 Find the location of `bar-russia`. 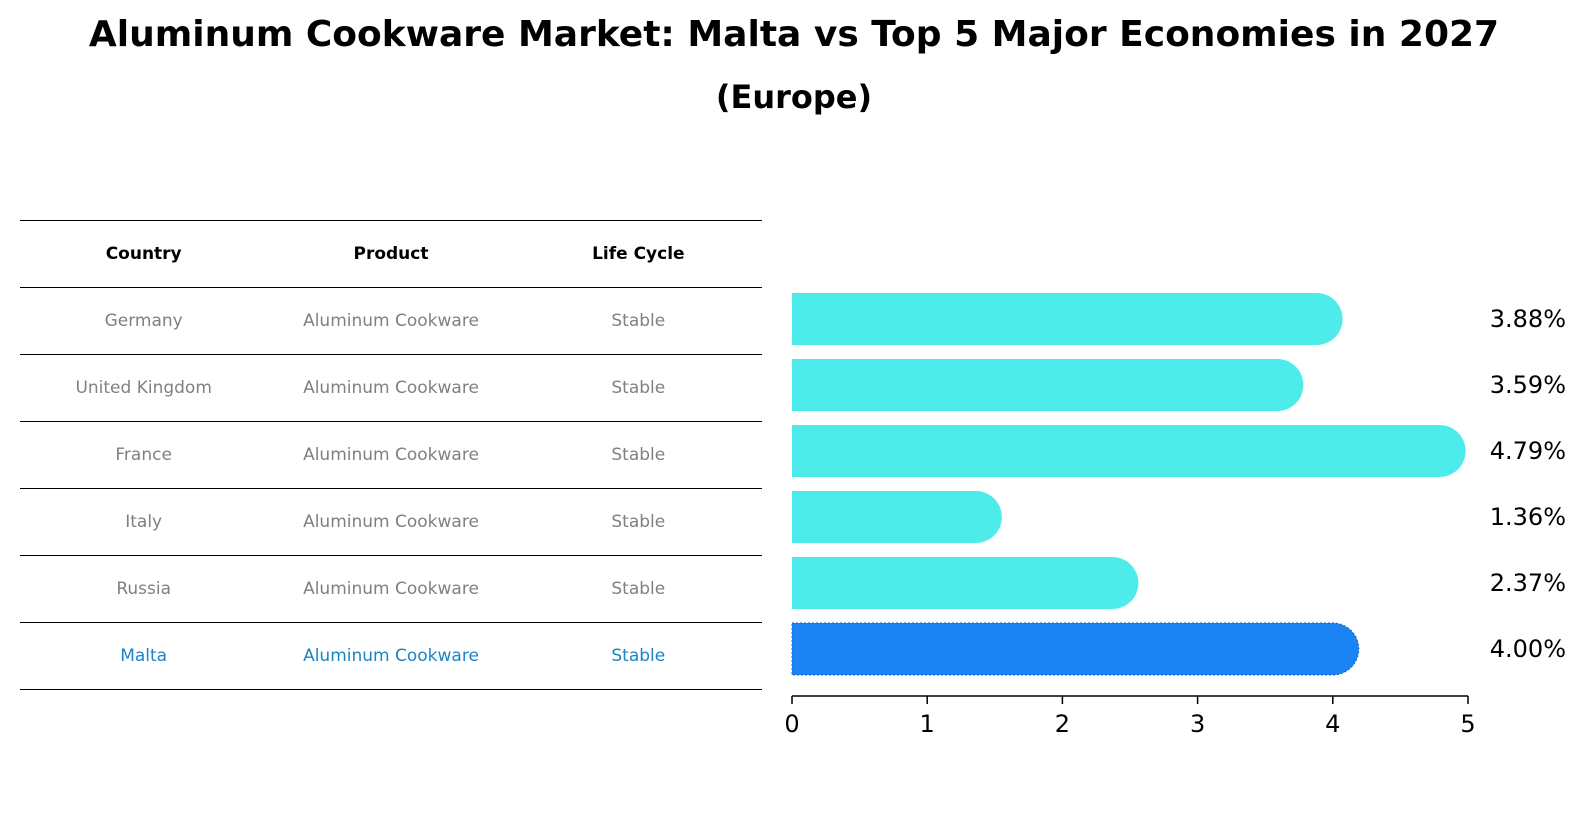

bar-russia is located at coordinates (965, 583).